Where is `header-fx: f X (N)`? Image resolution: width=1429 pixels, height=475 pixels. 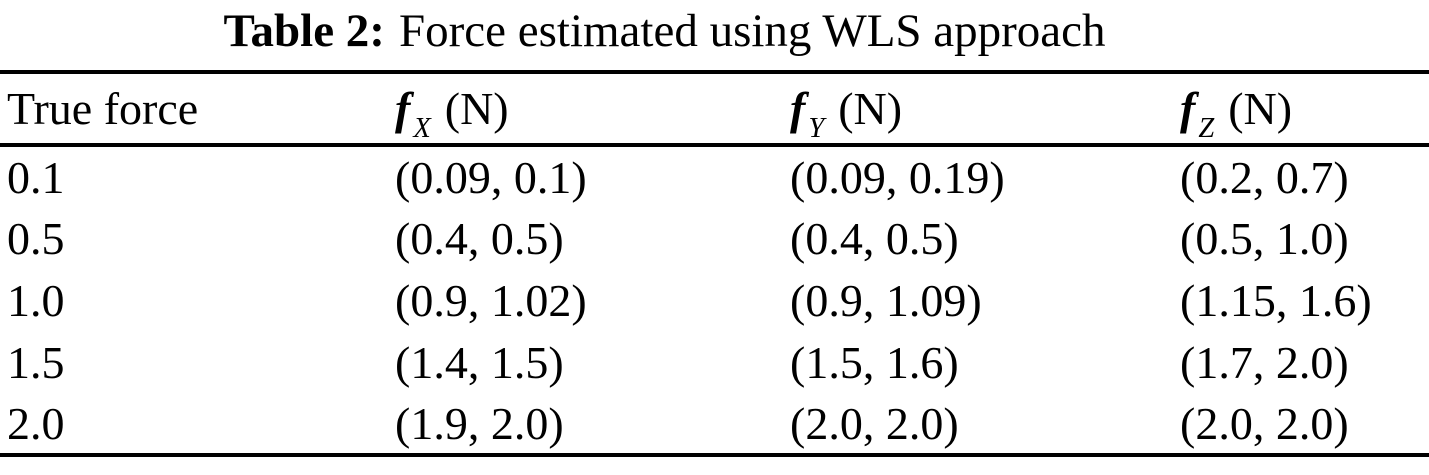
header-fx: f X (N) is located at coordinates (585, 108).